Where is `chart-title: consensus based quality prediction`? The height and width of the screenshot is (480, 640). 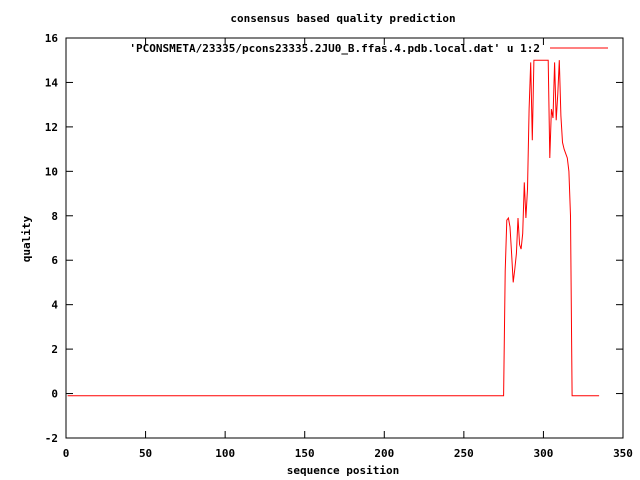
chart-title: consensus based quality prediction is located at coordinates (342, 18).